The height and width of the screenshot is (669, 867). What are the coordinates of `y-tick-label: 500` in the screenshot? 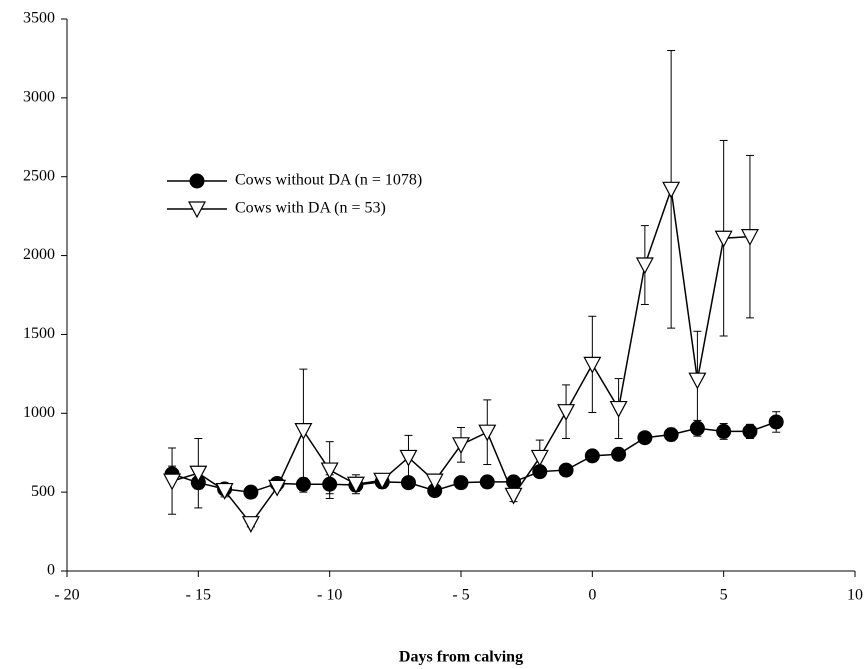 It's located at (43, 491).